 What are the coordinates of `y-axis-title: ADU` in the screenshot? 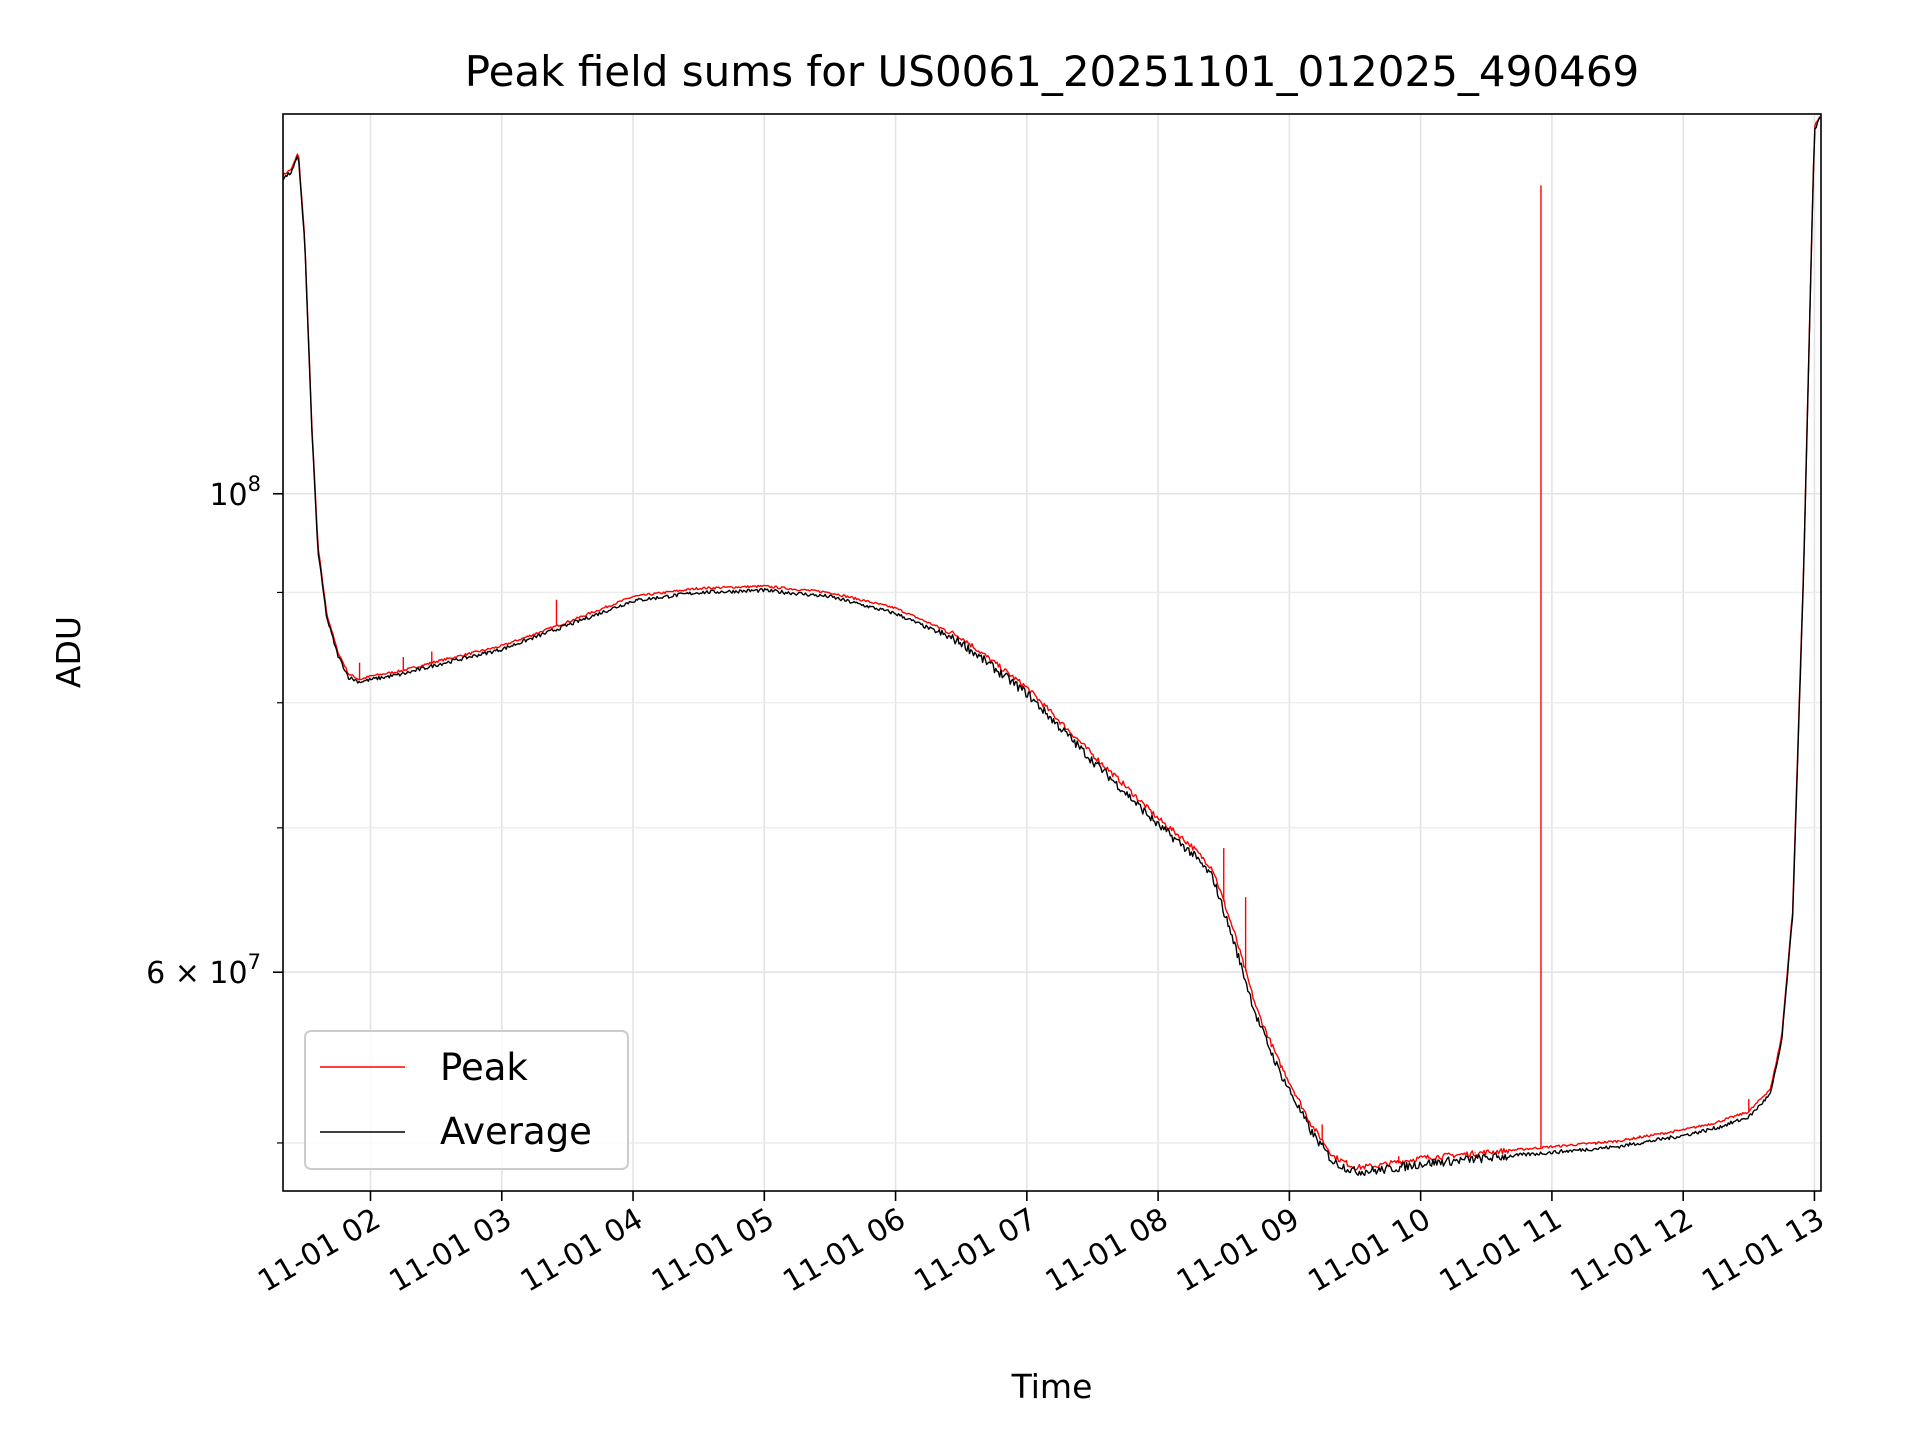 It's located at (68, 652).